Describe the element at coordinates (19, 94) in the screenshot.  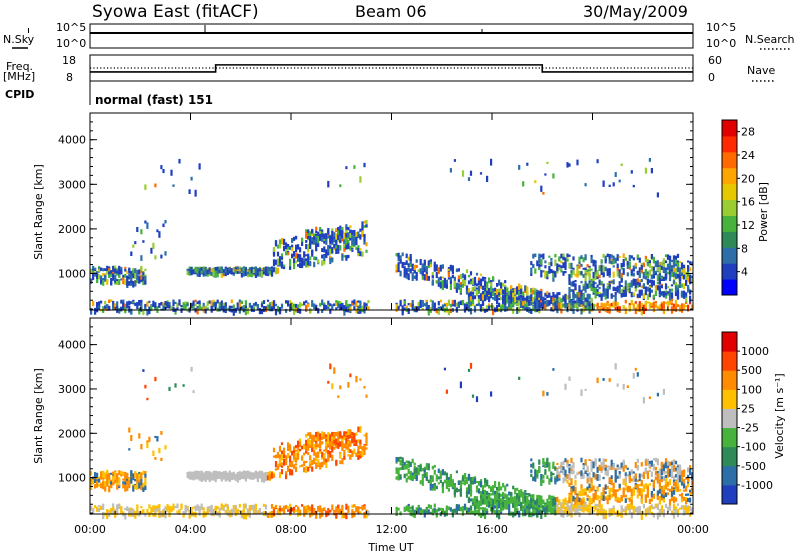
I see `cpid-label: CPID` at that location.